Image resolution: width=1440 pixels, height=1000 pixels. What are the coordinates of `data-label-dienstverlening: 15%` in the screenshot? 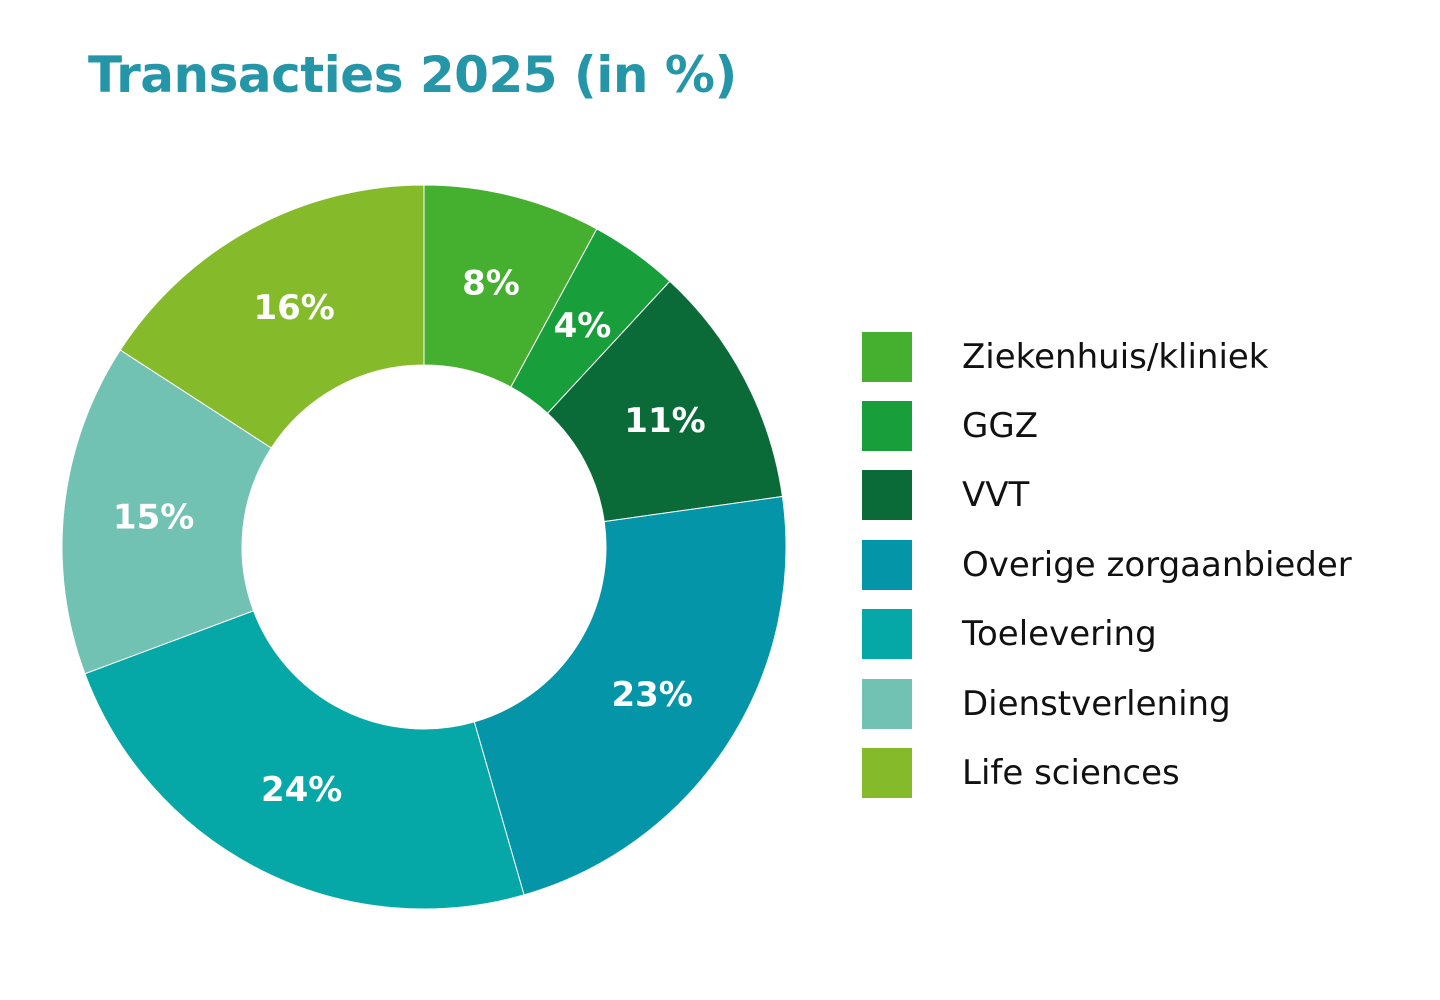 It's located at (153, 517).